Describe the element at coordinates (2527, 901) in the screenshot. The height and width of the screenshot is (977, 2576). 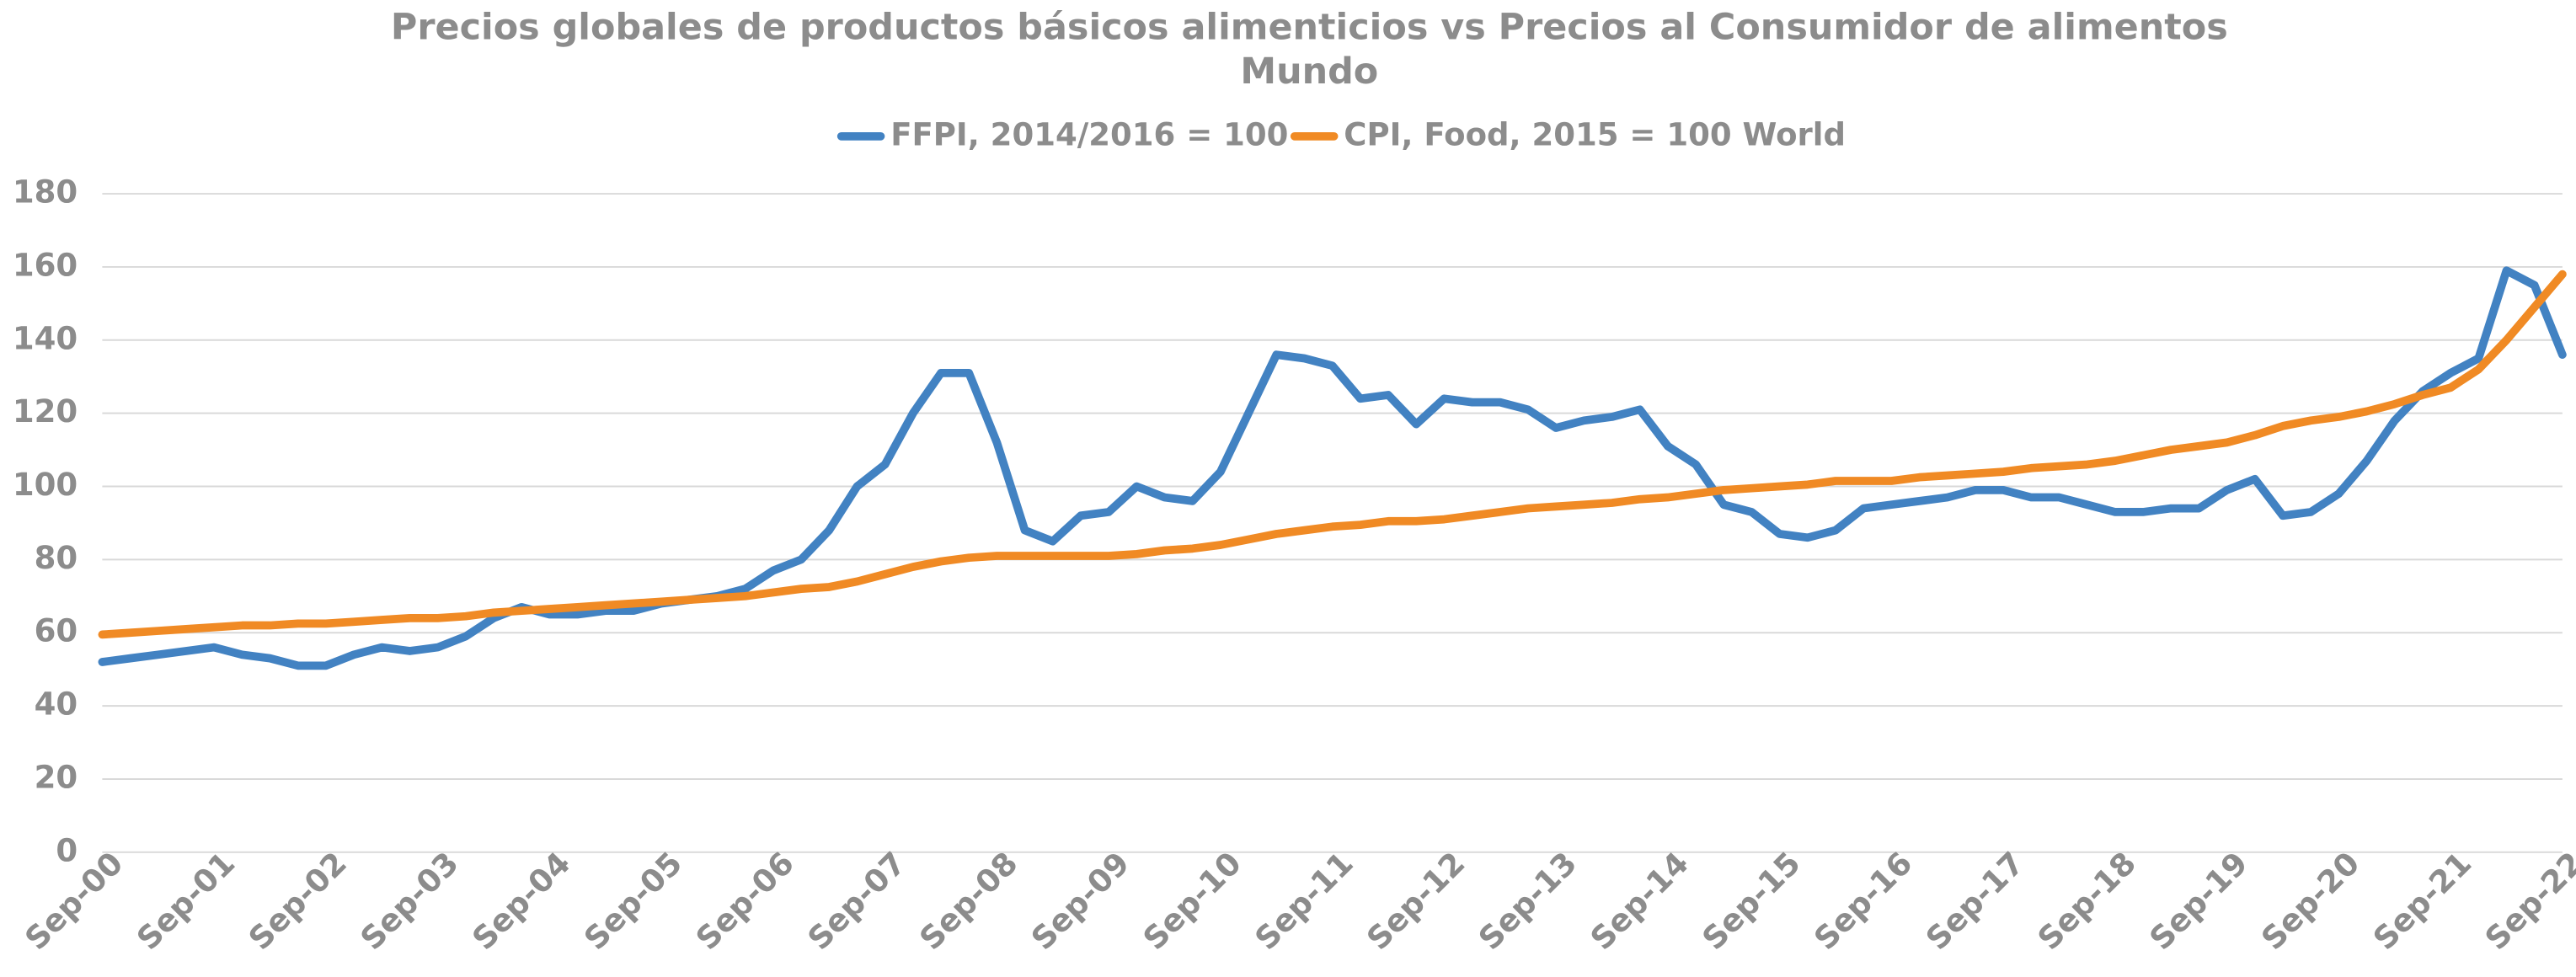
I see `x-tick-label: Sep-22` at that location.